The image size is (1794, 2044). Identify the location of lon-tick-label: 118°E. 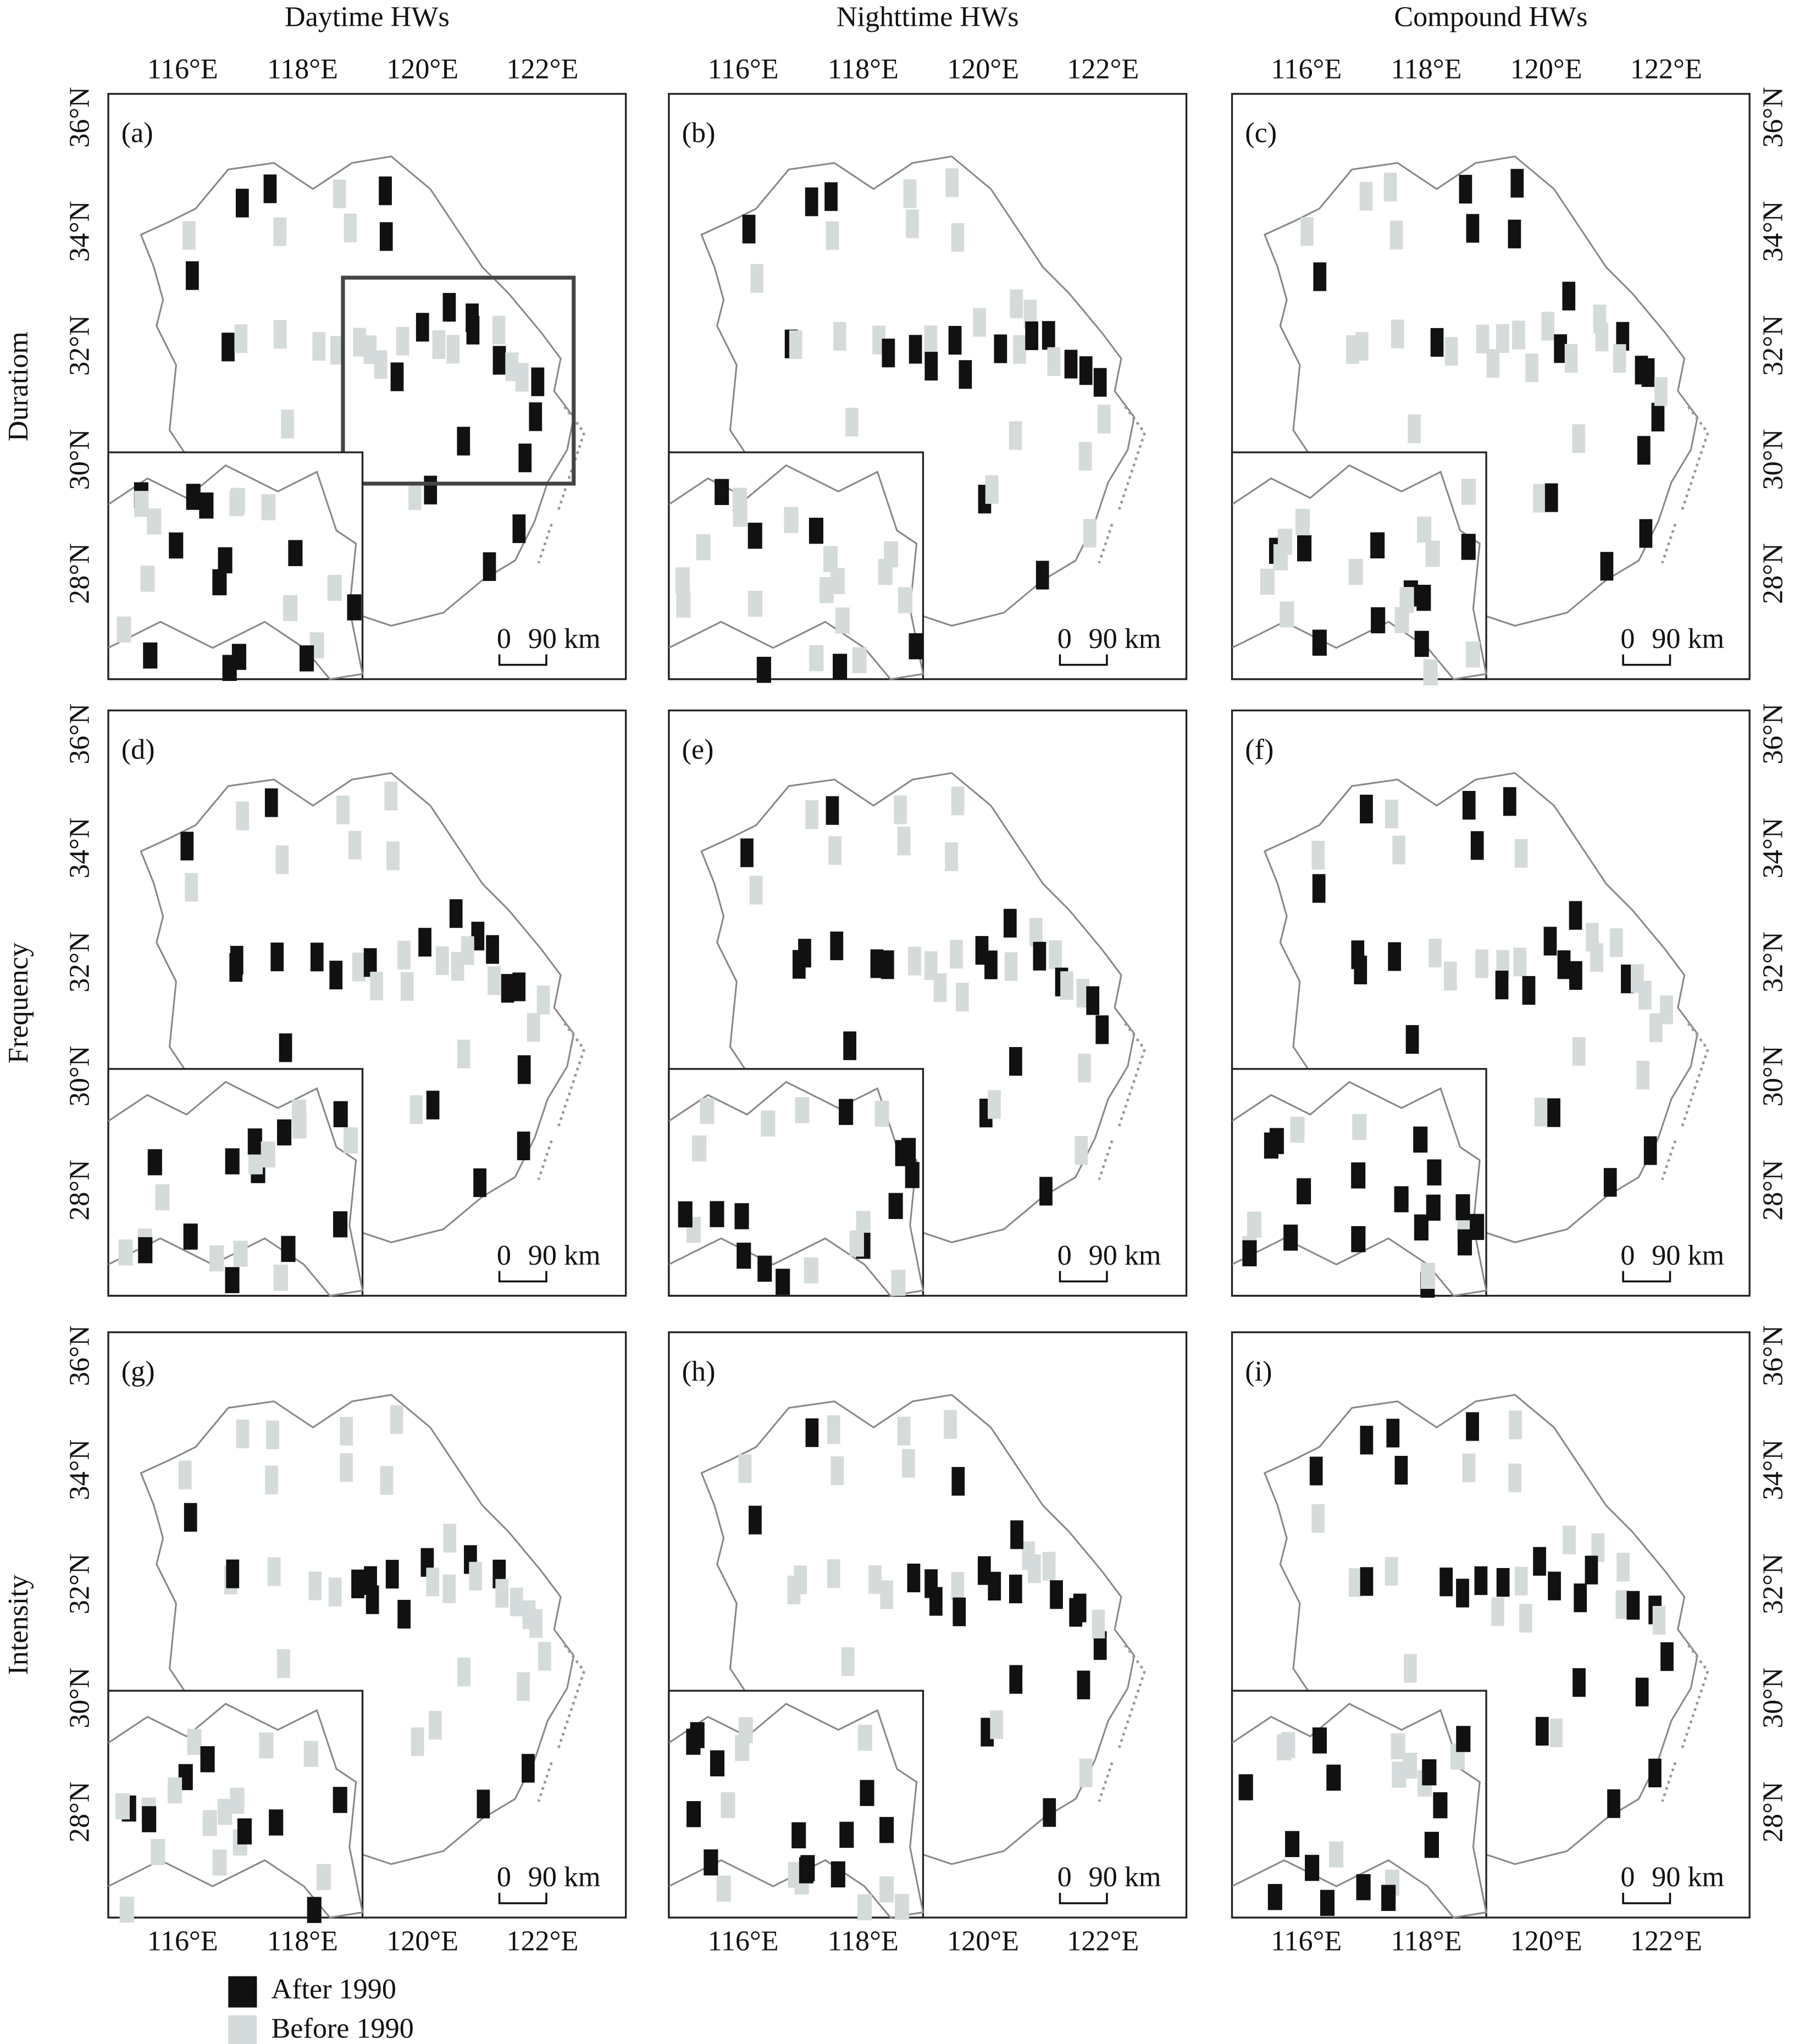
(864, 1941).